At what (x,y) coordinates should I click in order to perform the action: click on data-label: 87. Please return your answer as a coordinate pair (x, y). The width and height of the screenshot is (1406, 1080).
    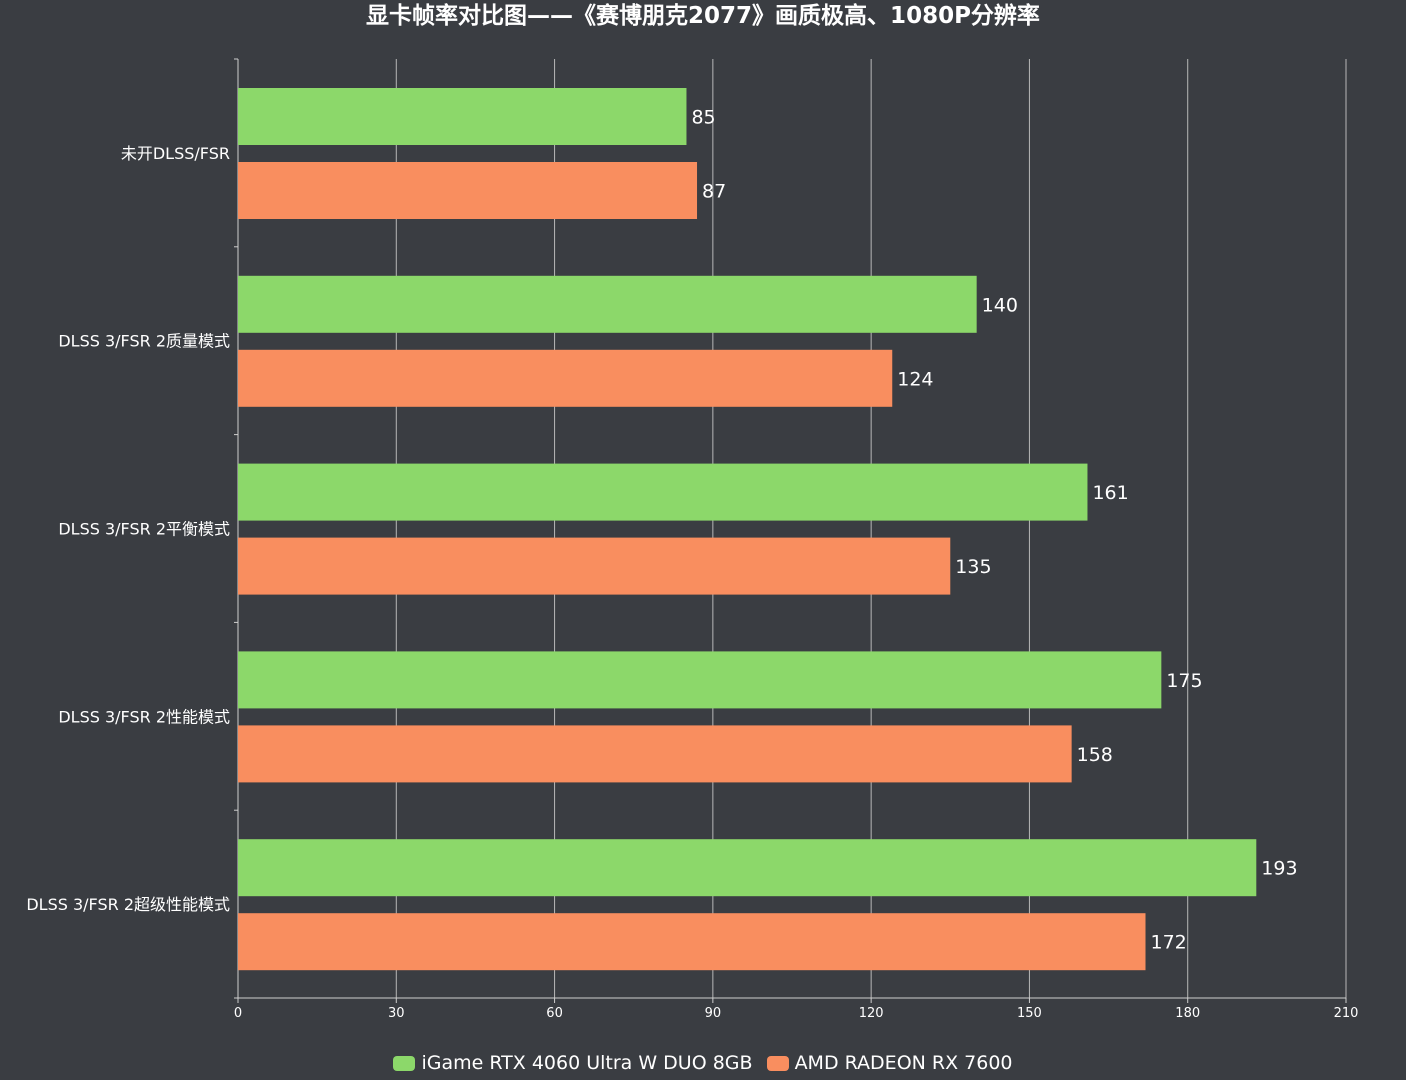
    Looking at the image, I should click on (714, 192).